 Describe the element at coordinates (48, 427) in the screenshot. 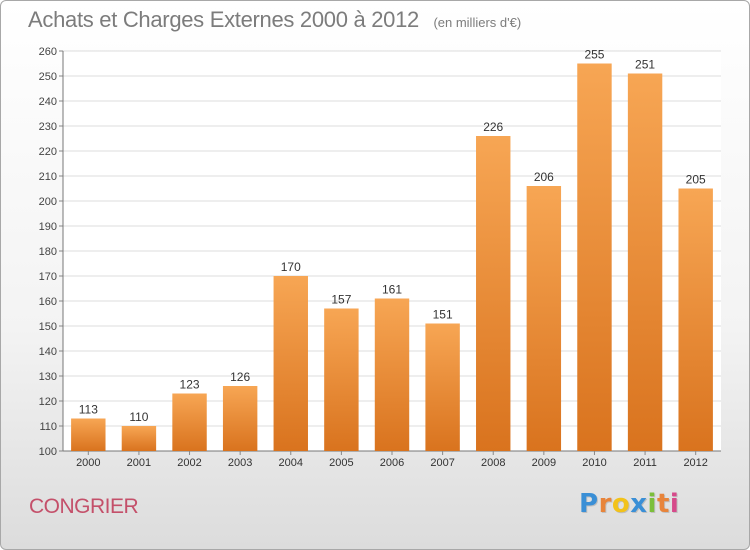

I see `y-tick-label: 110` at that location.